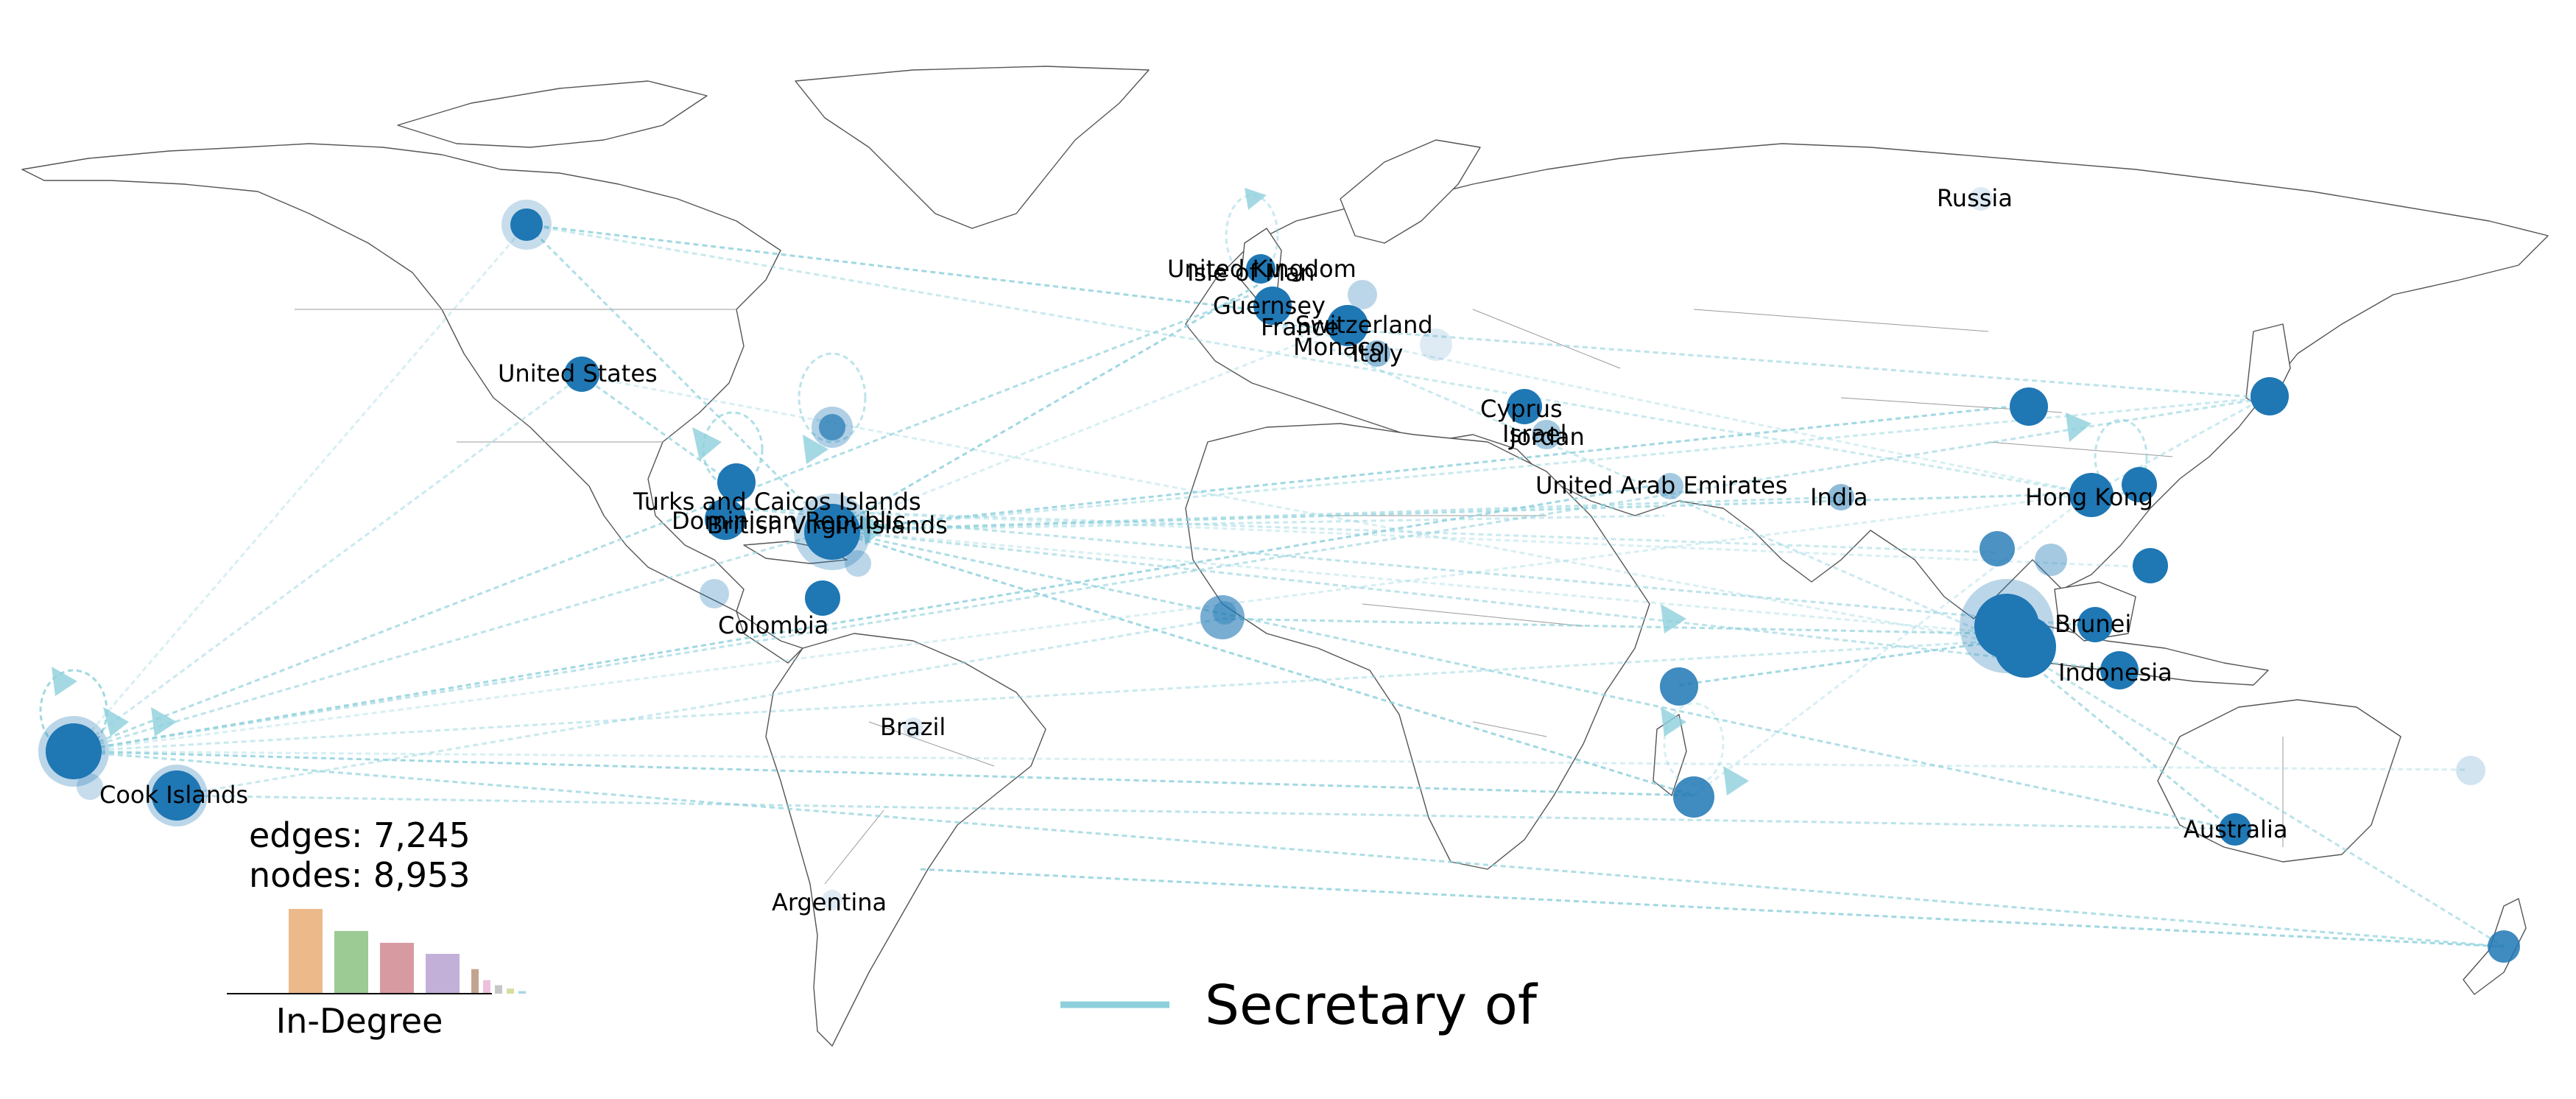 The width and height of the screenshot is (2576, 1099). Describe the element at coordinates (1364, 325) in the screenshot. I see `label-switzerland: Switzerland` at that location.